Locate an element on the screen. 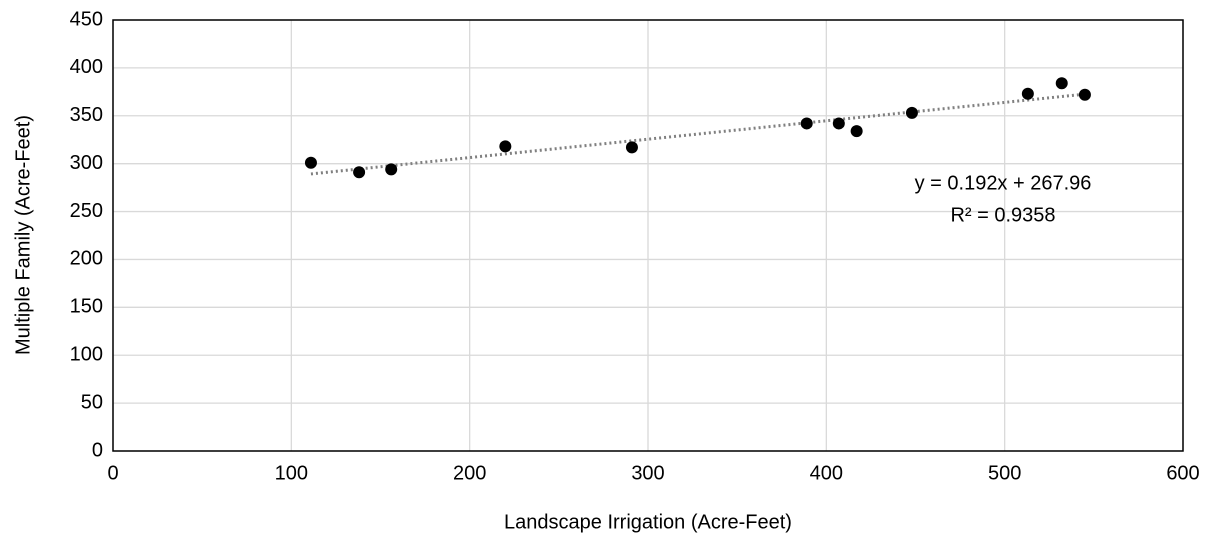 This screenshot has width=1211, height=544. x-tick-label: 300 is located at coordinates (647, 473).